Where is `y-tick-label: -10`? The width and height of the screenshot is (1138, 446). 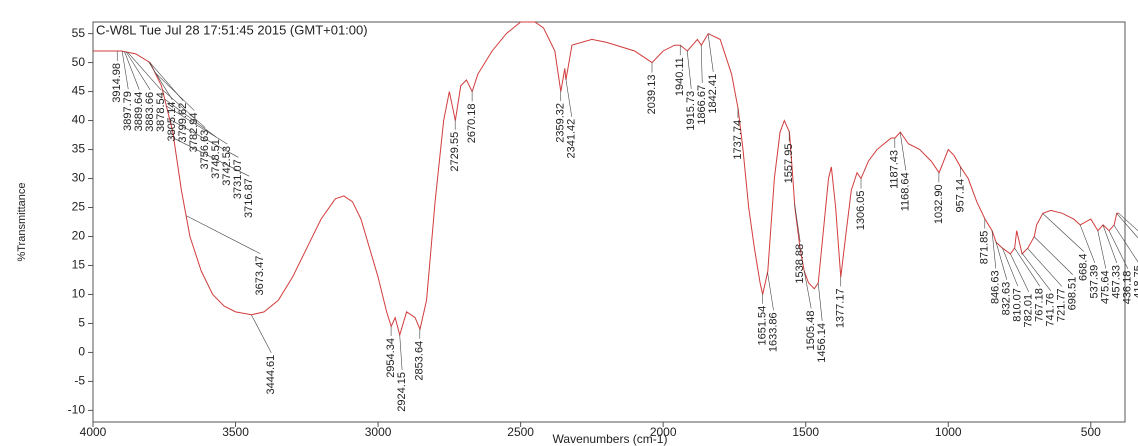
y-tick-label: -10 is located at coordinates (77, 410).